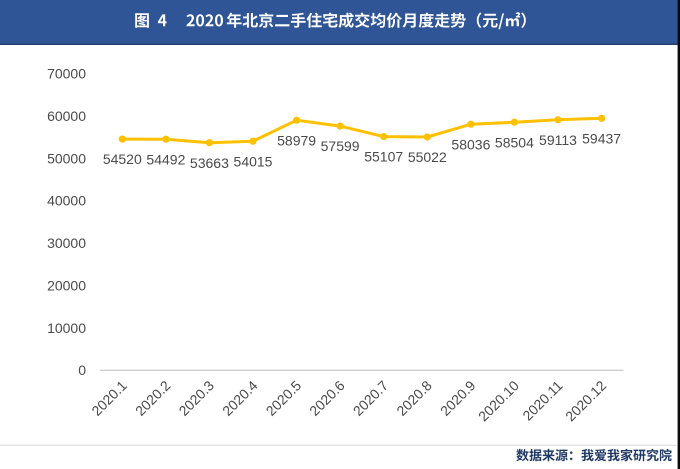  Describe the element at coordinates (514, 142) in the screenshot. I see `svg-text: 58504` at that location.